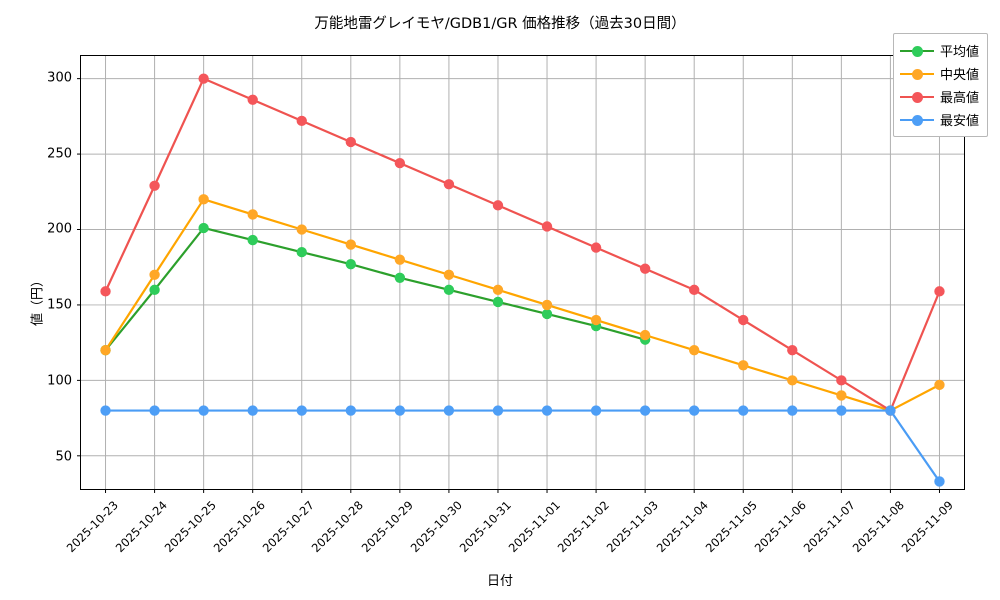  I want to click on legend-item-label: 最高値, so click(959, 98).